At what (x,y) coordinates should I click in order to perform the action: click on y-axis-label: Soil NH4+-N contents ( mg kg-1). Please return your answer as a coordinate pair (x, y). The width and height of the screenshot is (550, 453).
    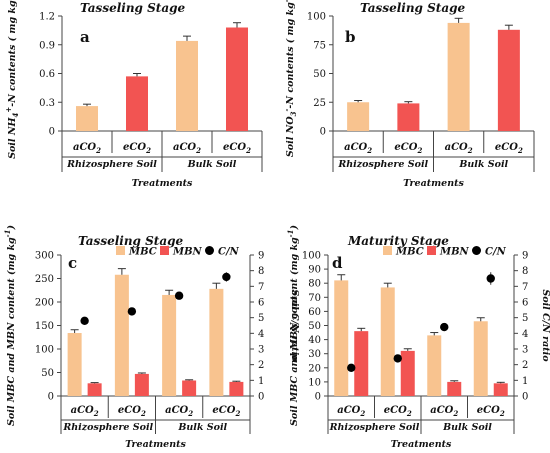
    Looking at the image, I should click on (12, 79).